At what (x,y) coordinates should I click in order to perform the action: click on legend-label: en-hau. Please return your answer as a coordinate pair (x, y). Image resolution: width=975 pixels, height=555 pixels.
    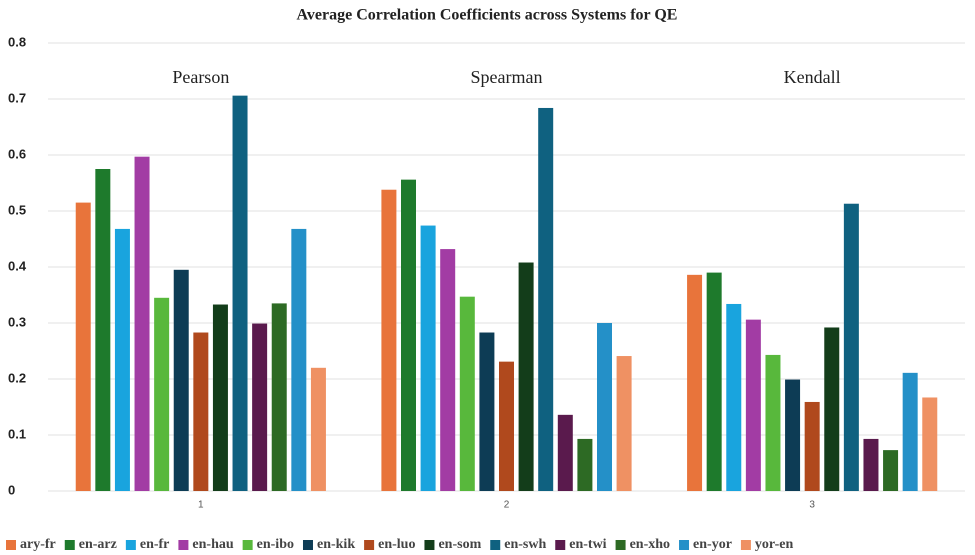
    Looking at the image, I should click on (212, 544).